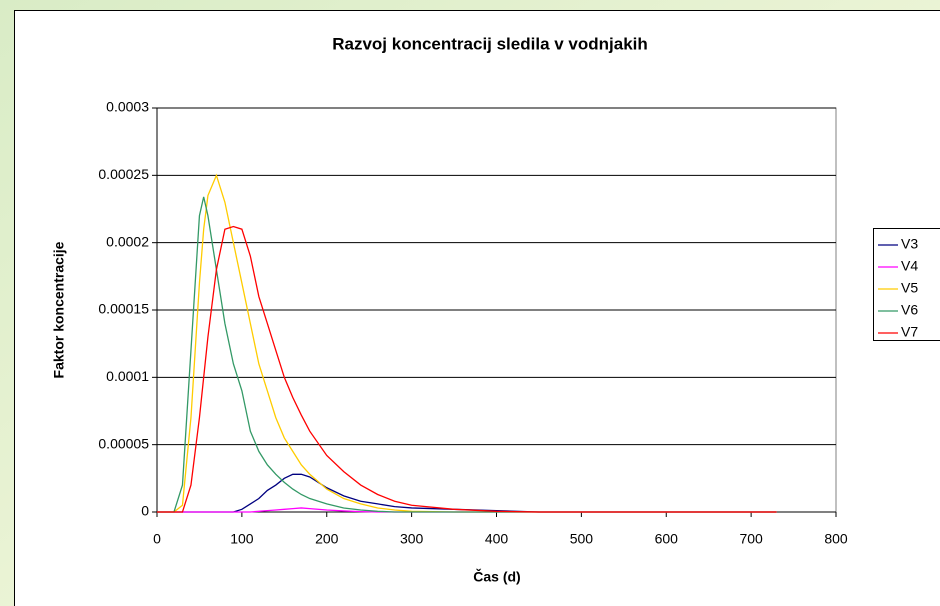 The image size is (940, 606). Describe the element at coordinates (412, 539) in the screenshot. I see `x-tick-label: 300` at that location.